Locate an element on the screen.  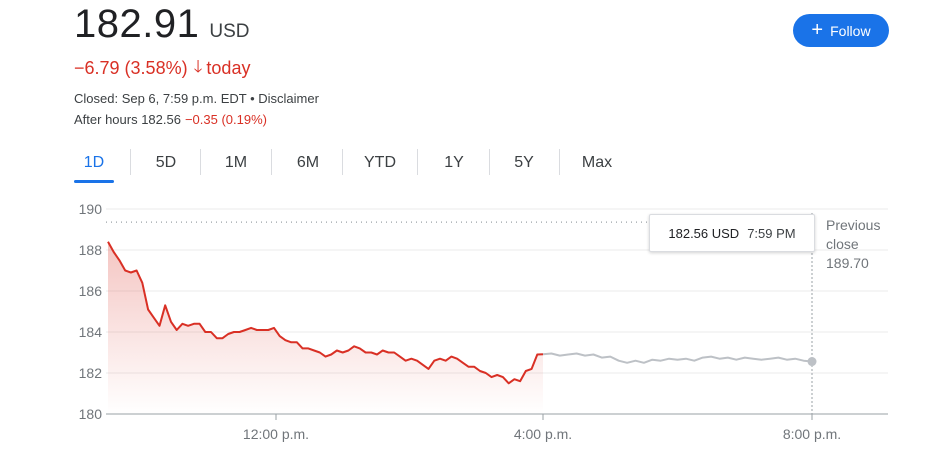
follow-button: + Follow is located at coordinates (841, 30).